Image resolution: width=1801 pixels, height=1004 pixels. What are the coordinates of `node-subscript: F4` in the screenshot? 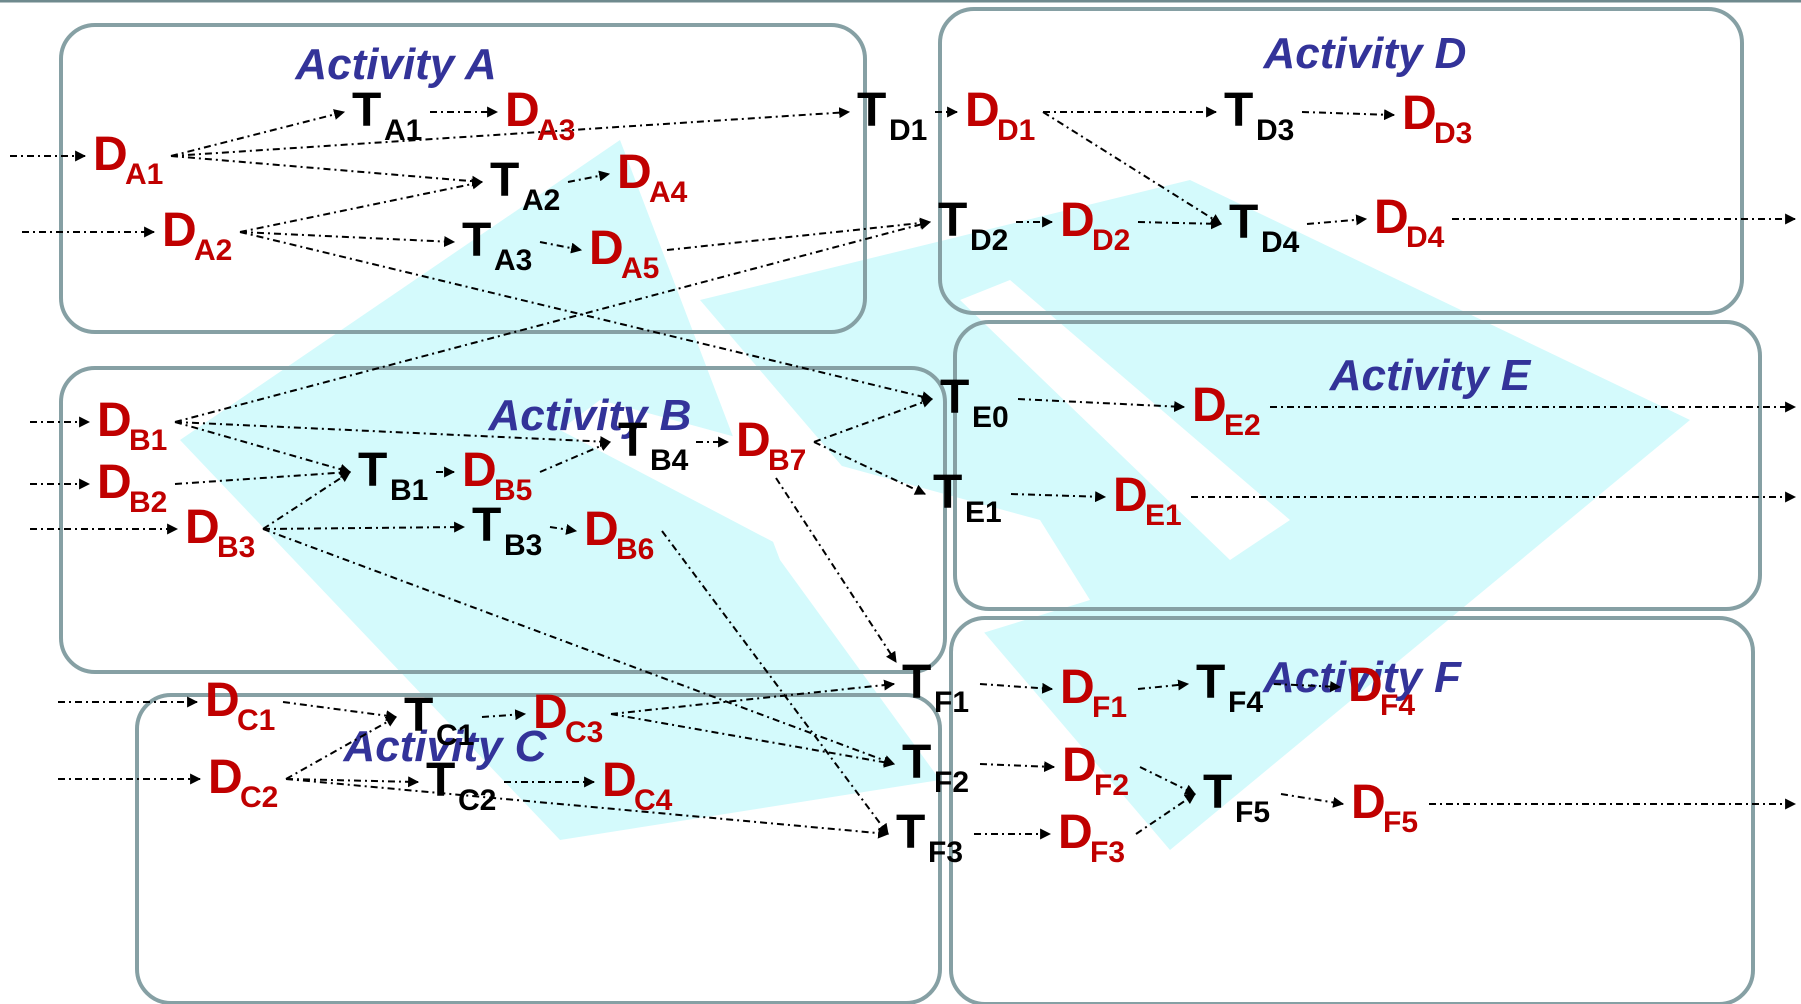 It's located at (1245, 702).